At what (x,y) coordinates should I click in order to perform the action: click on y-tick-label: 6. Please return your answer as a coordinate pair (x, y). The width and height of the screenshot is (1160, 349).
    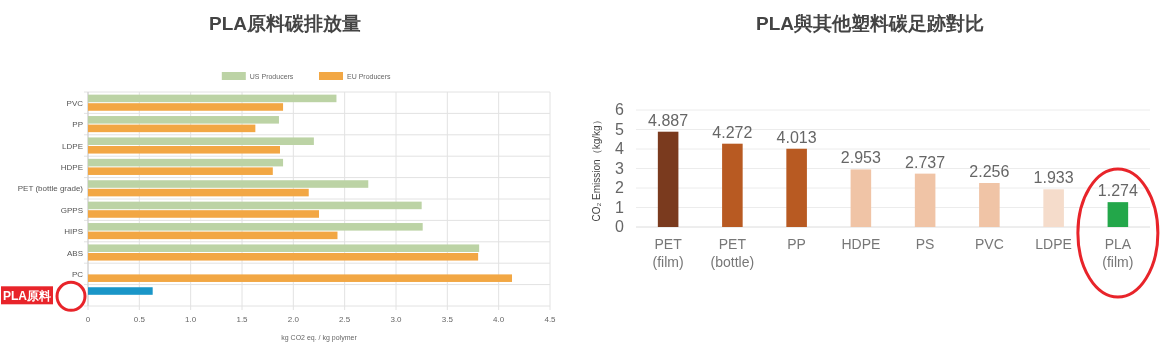
    Looking at the image, I should click on (620, 109).